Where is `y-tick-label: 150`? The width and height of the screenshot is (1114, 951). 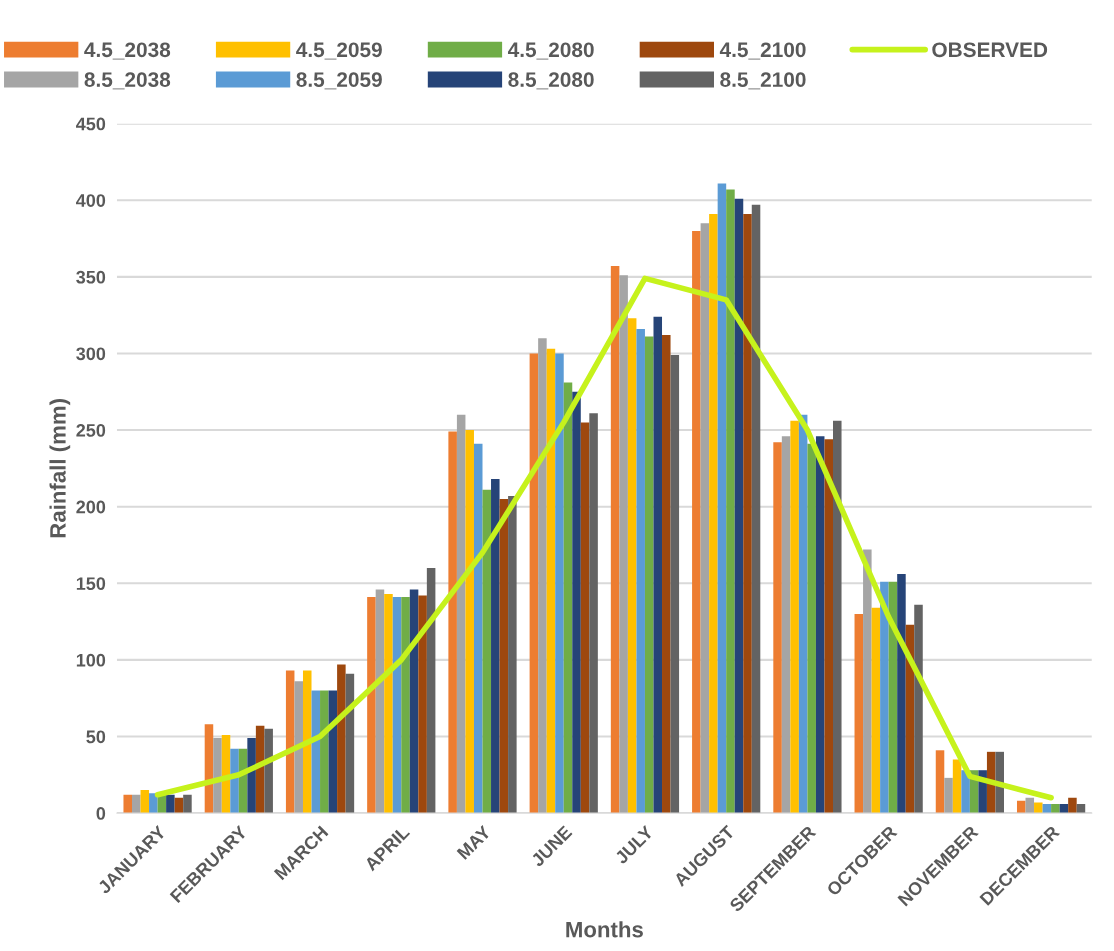 y-tick-label: 150 is located at coordinates (91, 583).